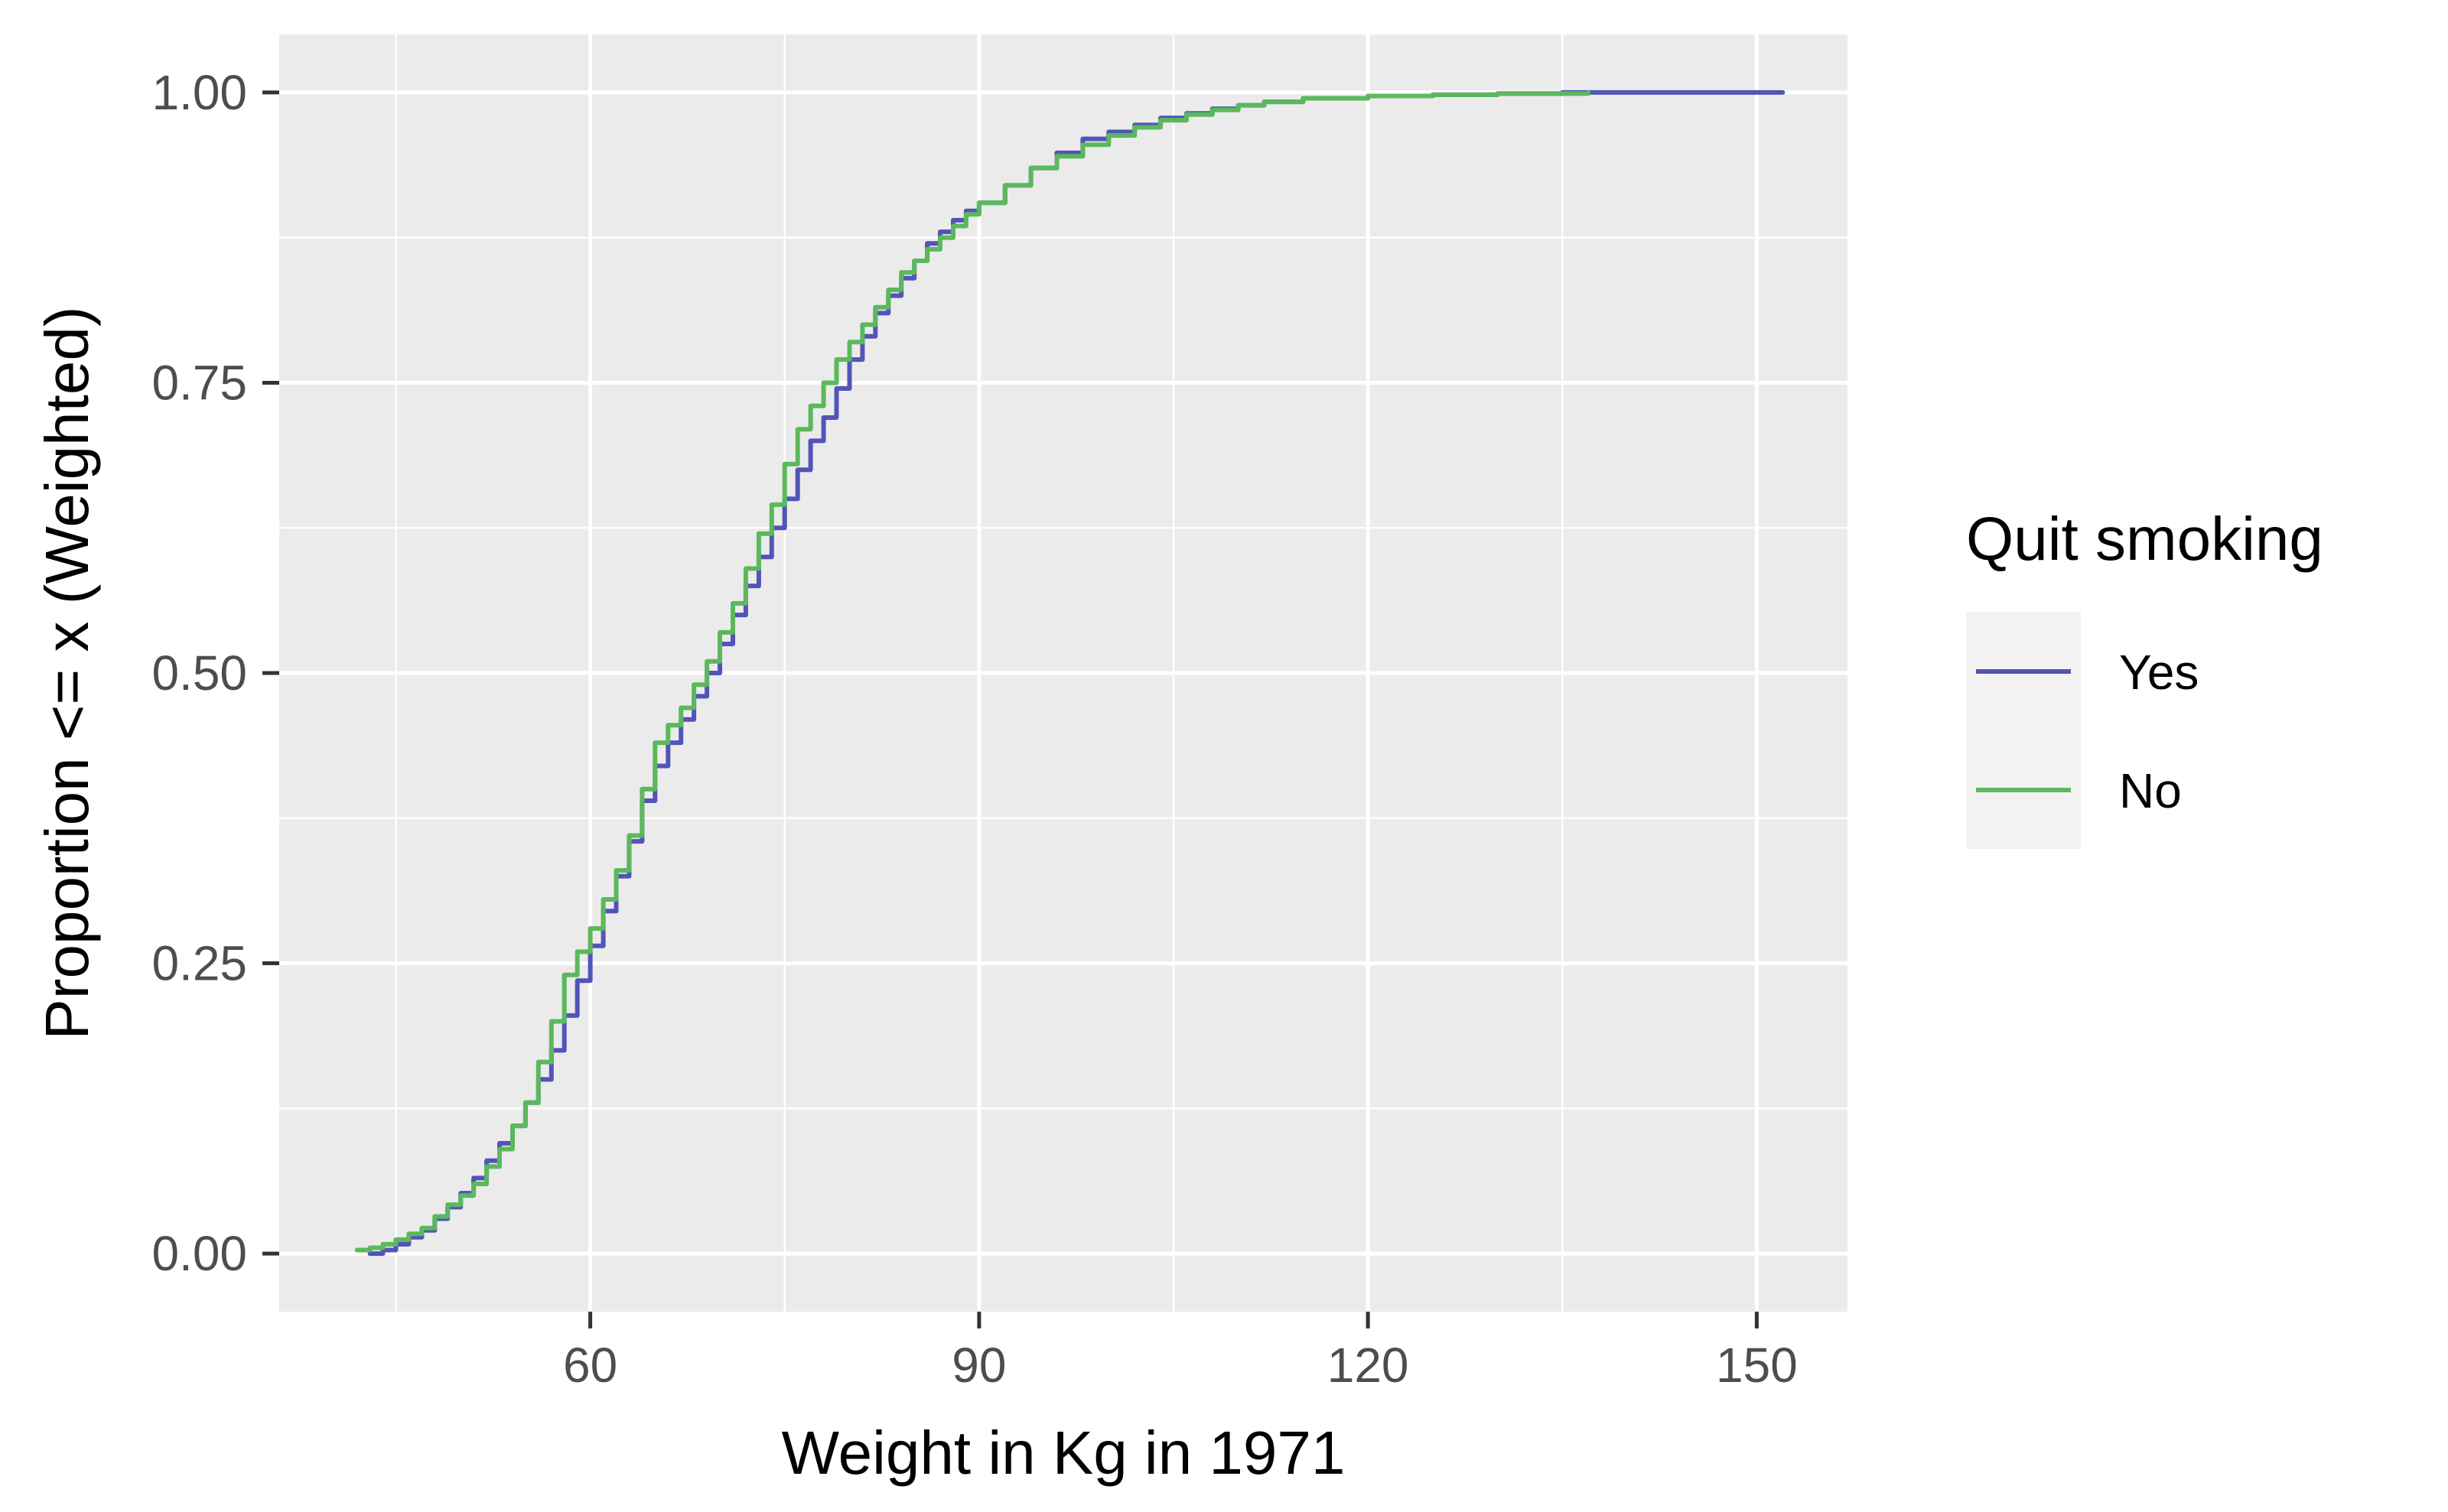 This screenshot has width=2448, height=1512. I want to click on x-tick-label: 120, so click(1368, 1366).